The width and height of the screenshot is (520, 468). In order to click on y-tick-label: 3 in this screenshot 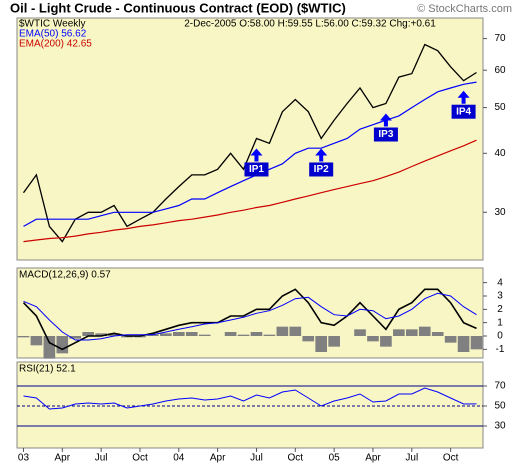, I will do `click(500, 296)`.